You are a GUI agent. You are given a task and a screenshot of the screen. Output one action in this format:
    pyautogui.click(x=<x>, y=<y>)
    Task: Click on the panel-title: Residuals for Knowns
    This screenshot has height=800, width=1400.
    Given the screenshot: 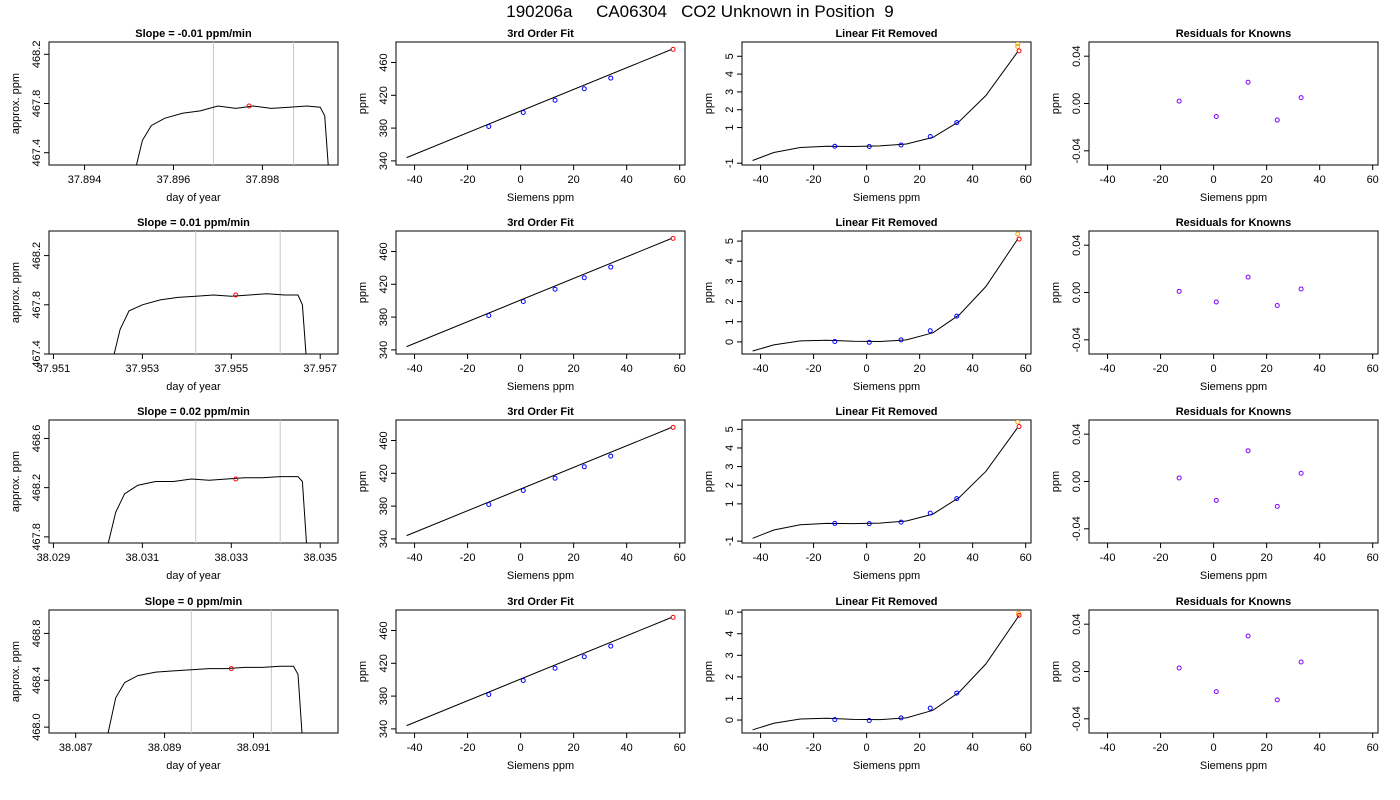 What is the action you would take?
    pyautogui.click(x=1234, y=412)
    